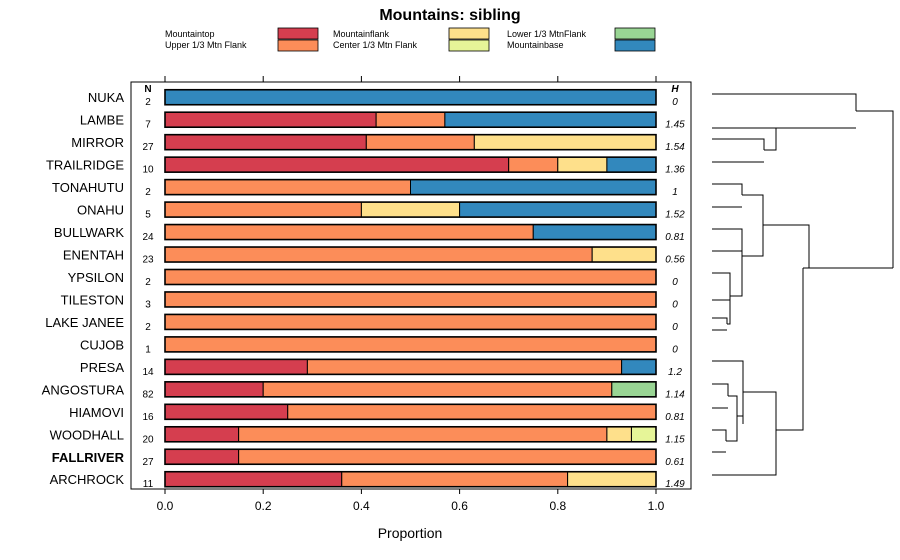 The width and height of the screenshot is (900, 560). What do you see at coordinates (87, 479) in the screenshot?
I see `row-label: ARCHROCK` at bounding box center [87, 479].